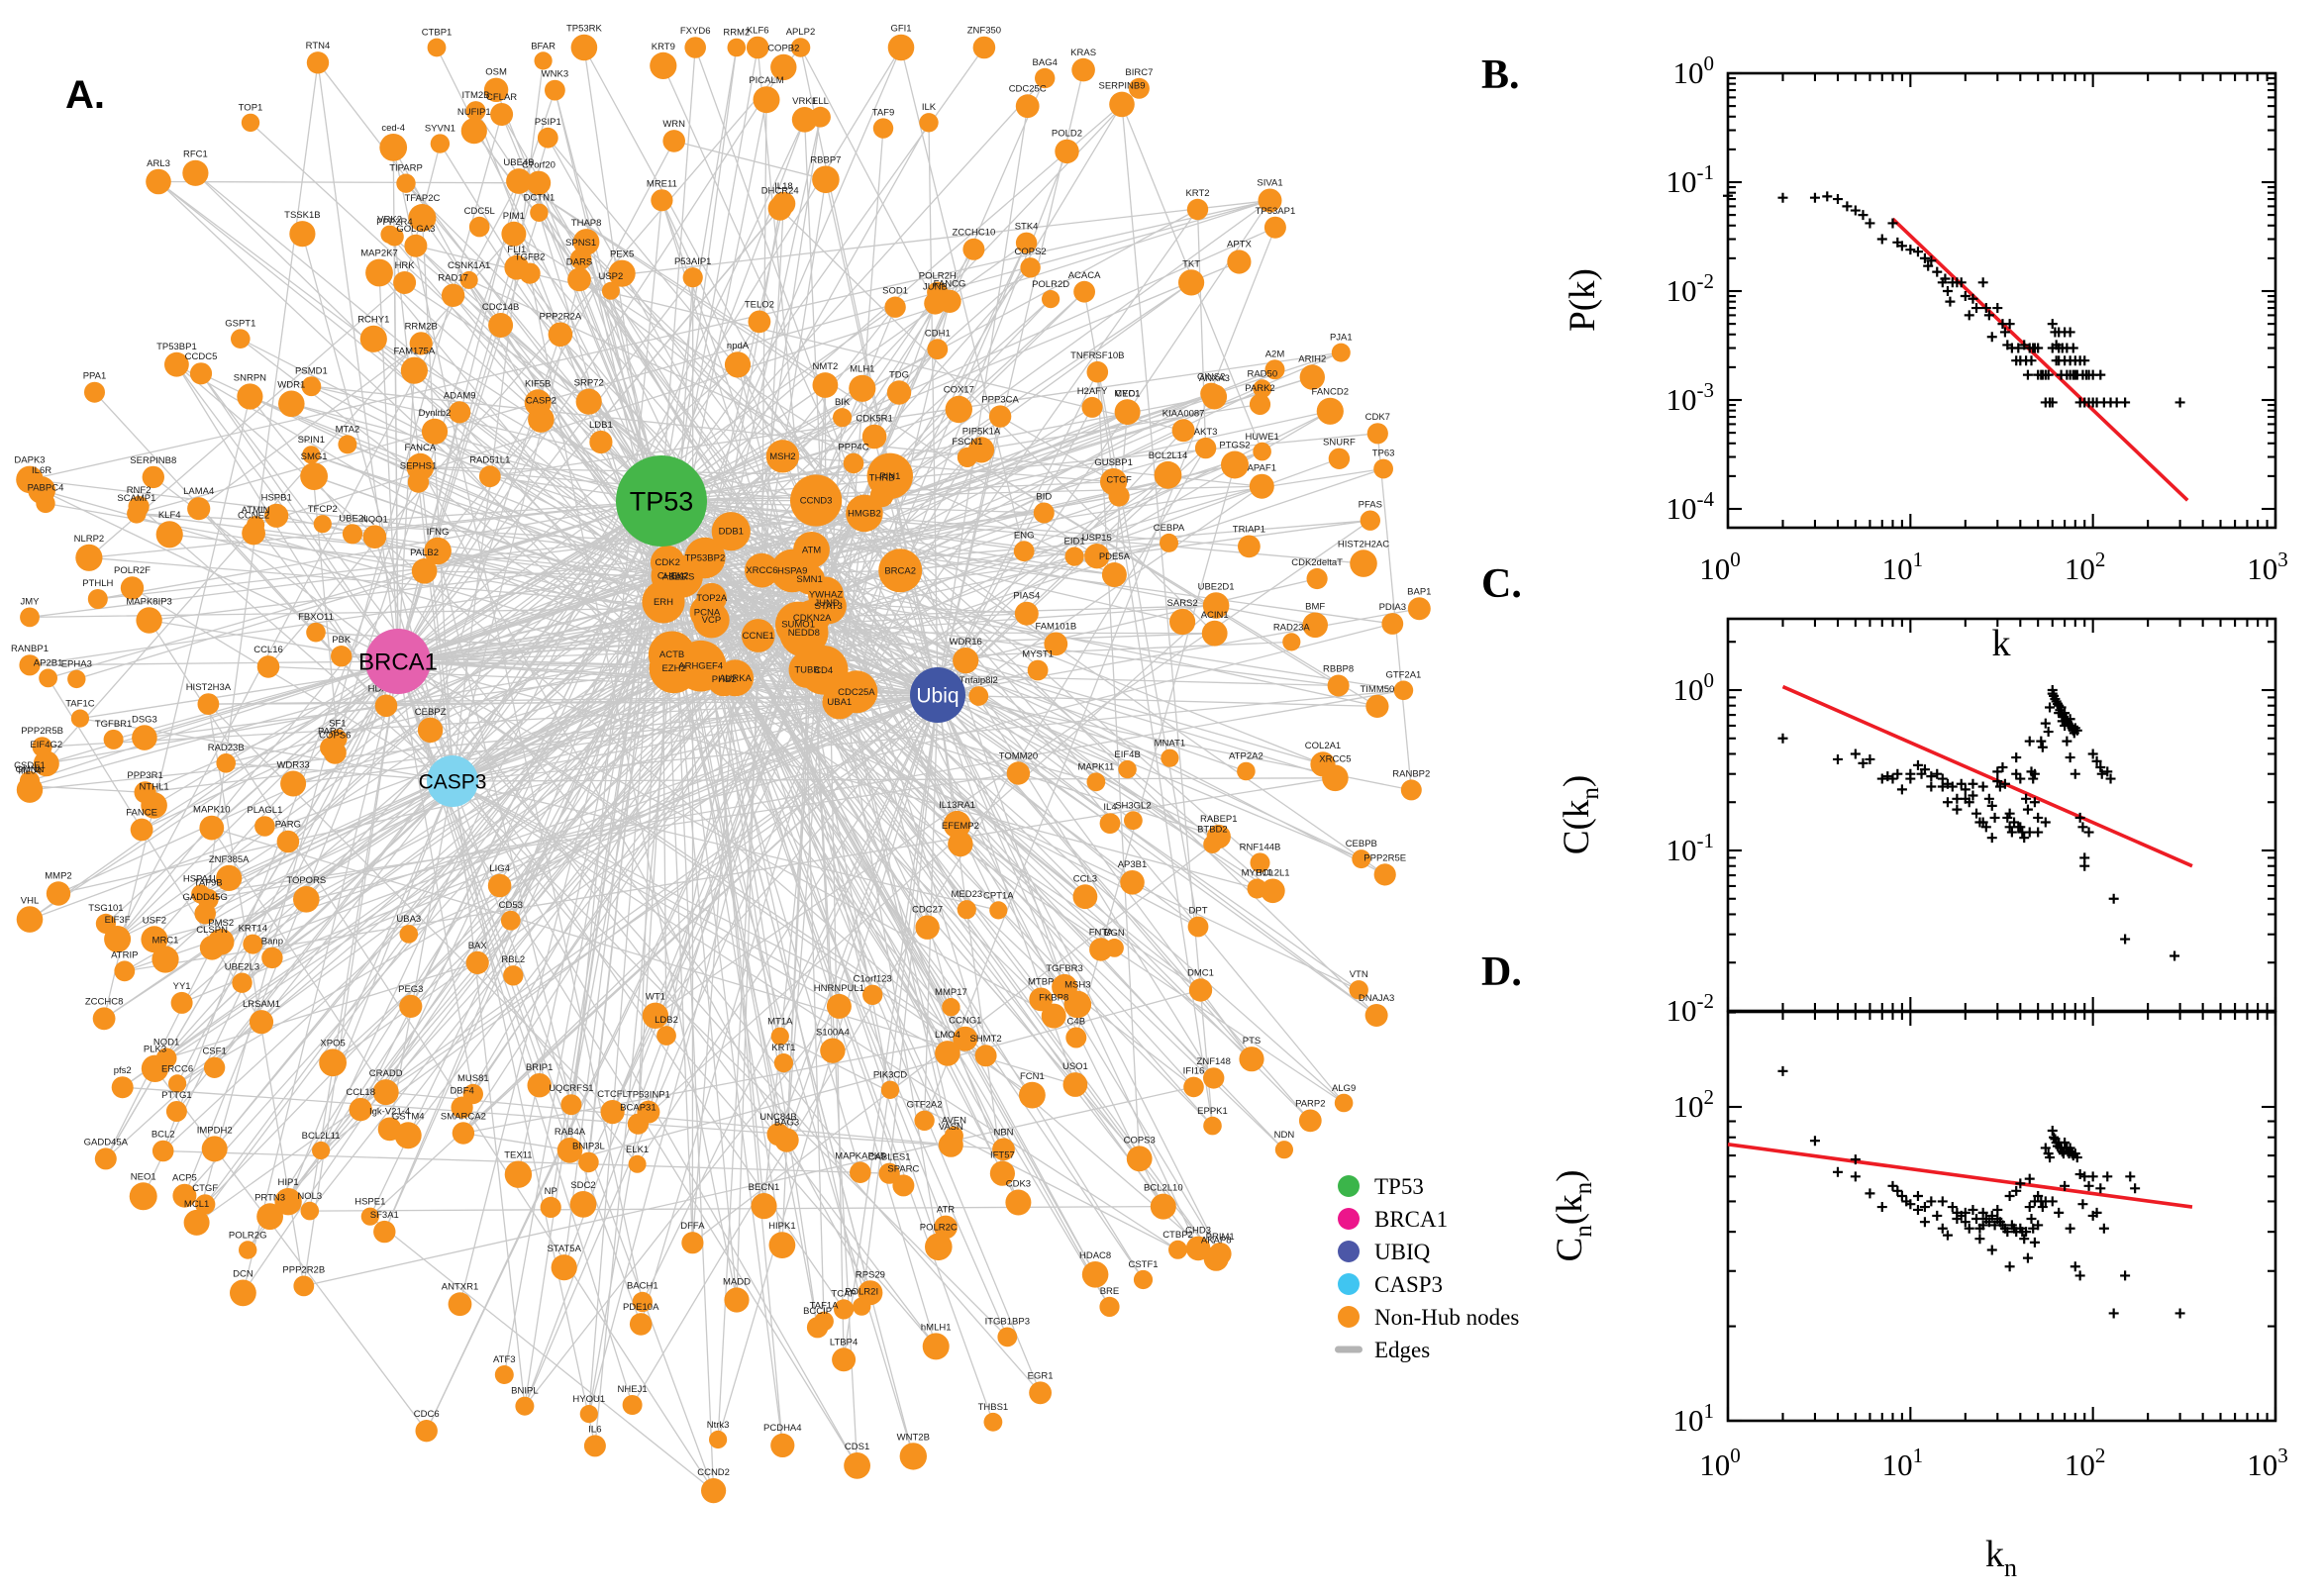 The width and height of the screenshot is (2323, 1596). What do you see at coordinates (1018, 755) in the screenshot?
I see `network-node-label: TOMM20` at bounding box center [1018, 755].